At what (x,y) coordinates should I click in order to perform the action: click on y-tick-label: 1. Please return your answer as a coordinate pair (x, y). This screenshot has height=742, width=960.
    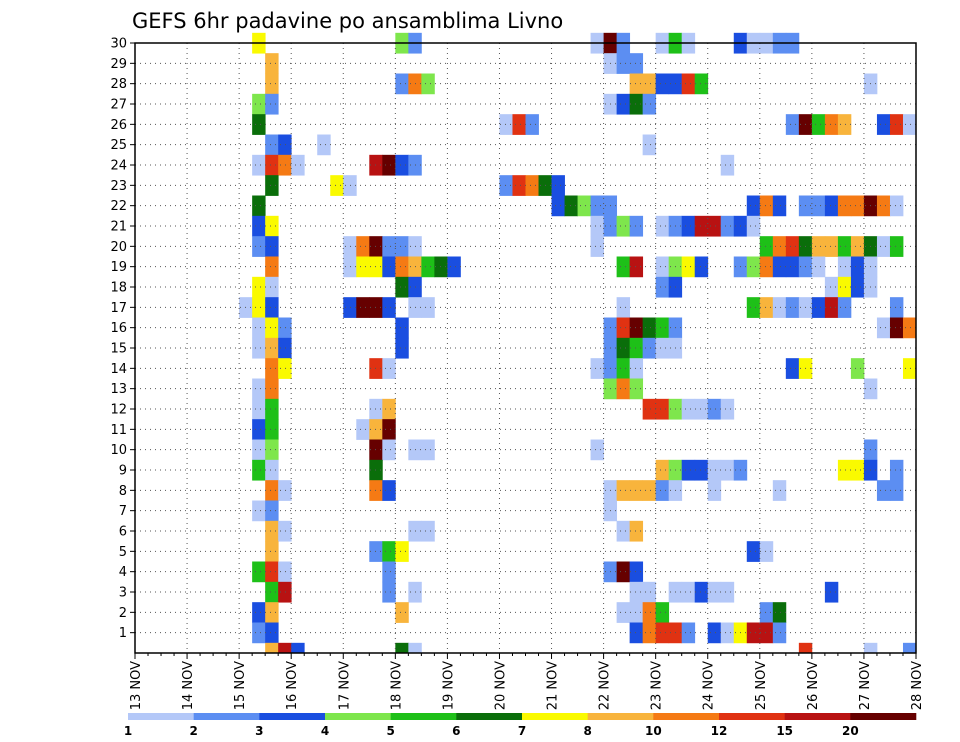
    Looking at the image, I should click on (123, 633).